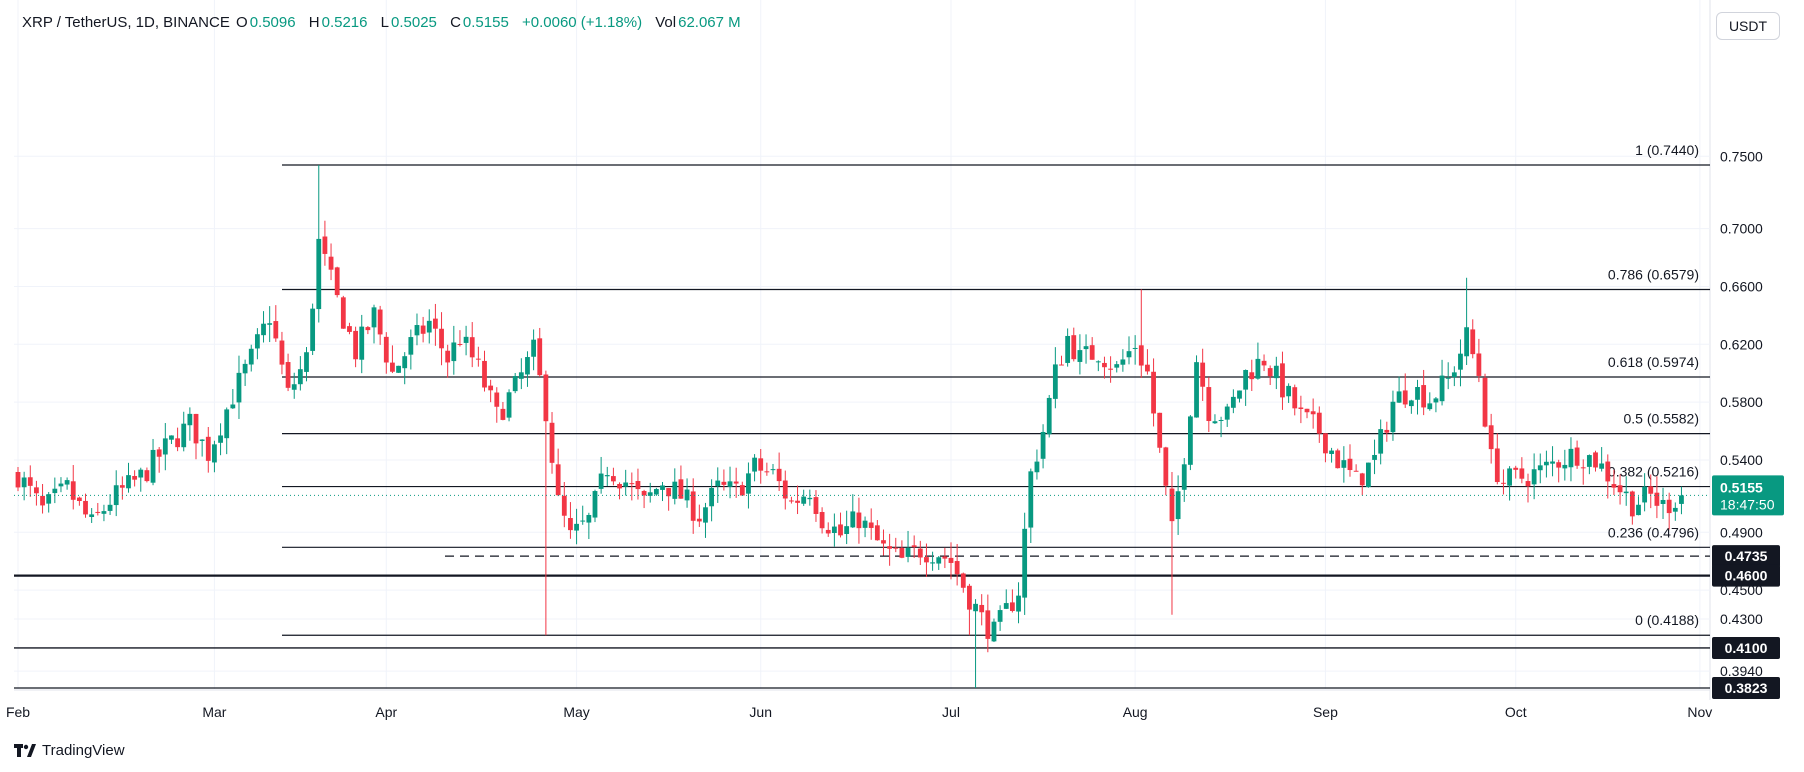 The width and height of the screenshot is (1804, 772). Describe the element at coordinates (1748, 26) in the screenshot. I see `currency-button: USDT` at that location.